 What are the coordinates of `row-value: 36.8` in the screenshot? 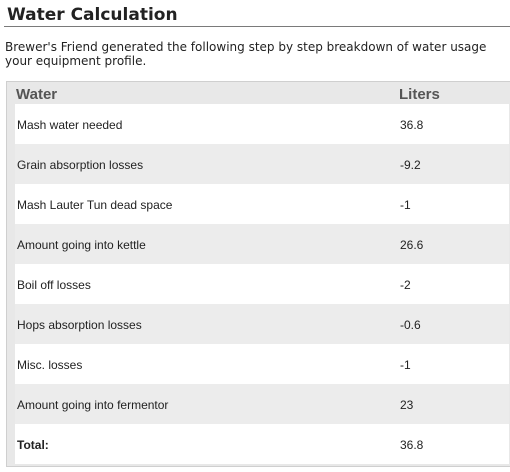 It's located at (412, 125).